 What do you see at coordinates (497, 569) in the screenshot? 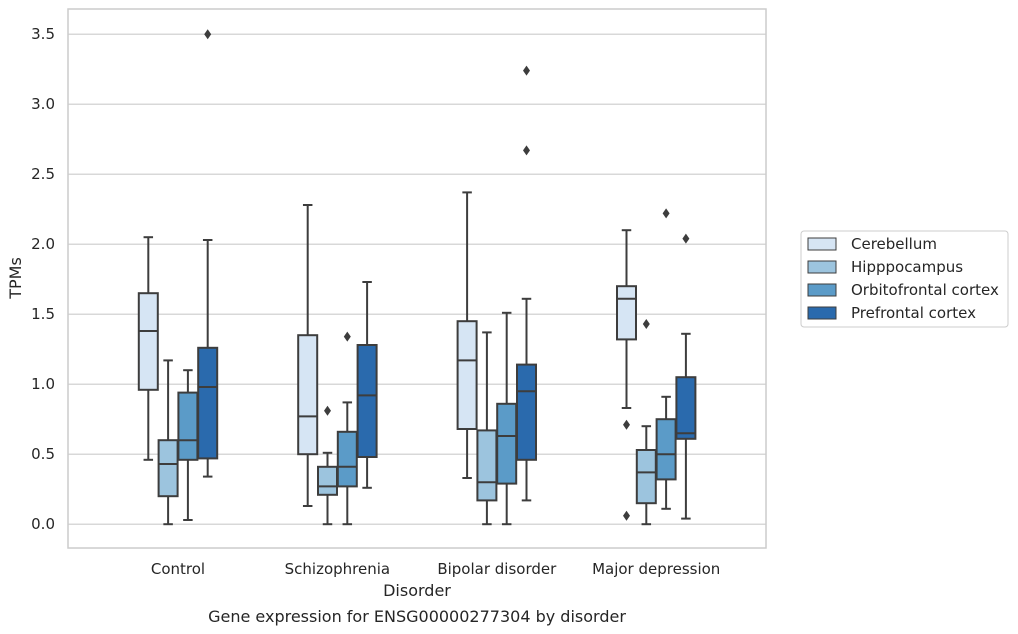
I see `x-tick-label: Bipolar disorder` at bounding box center [497, 569].